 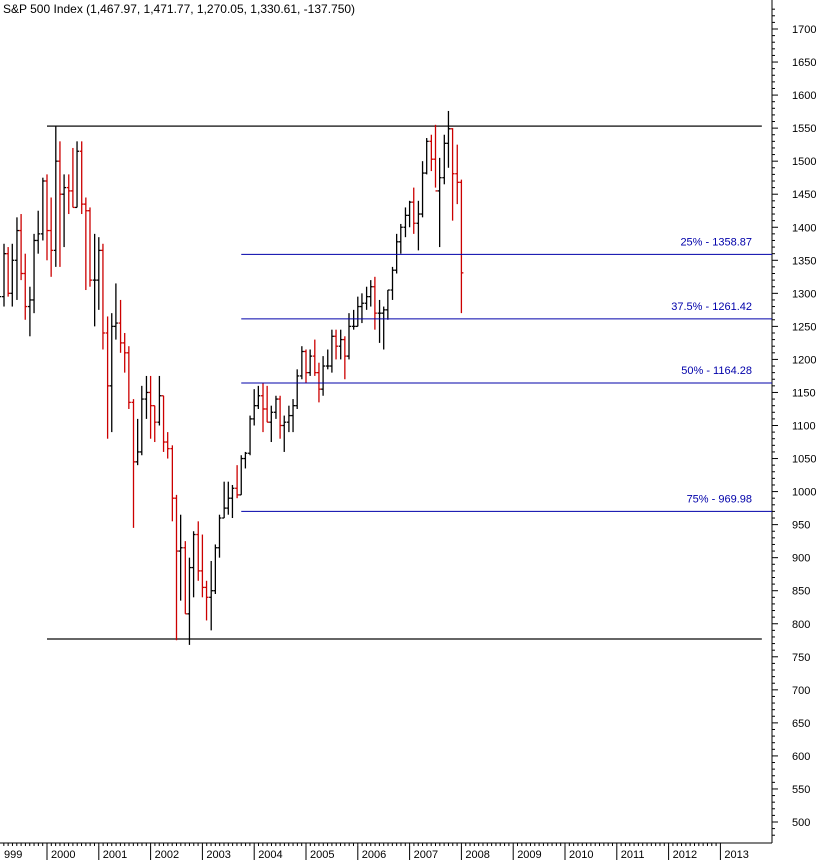 I want to click on y-tick-label: 1150, so click(x=804, y=393).